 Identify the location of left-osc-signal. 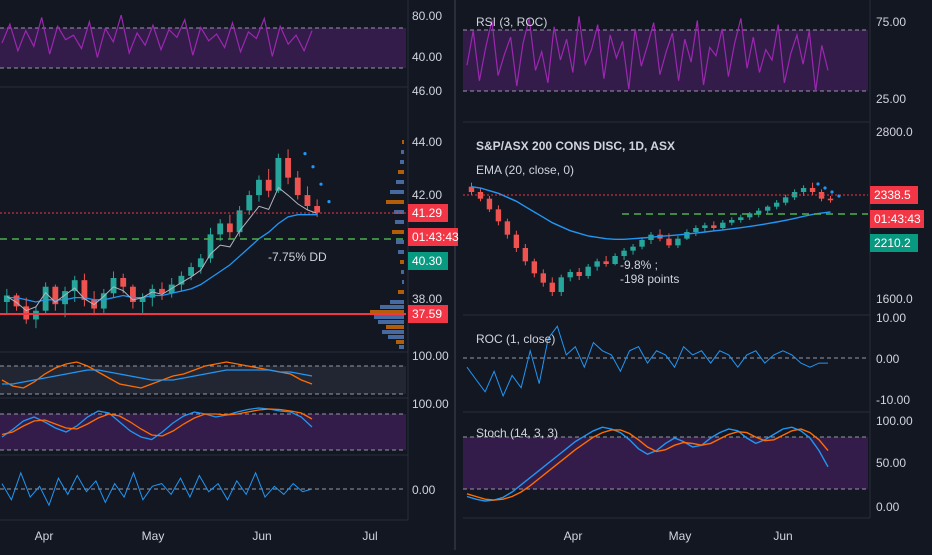
(157, 377).